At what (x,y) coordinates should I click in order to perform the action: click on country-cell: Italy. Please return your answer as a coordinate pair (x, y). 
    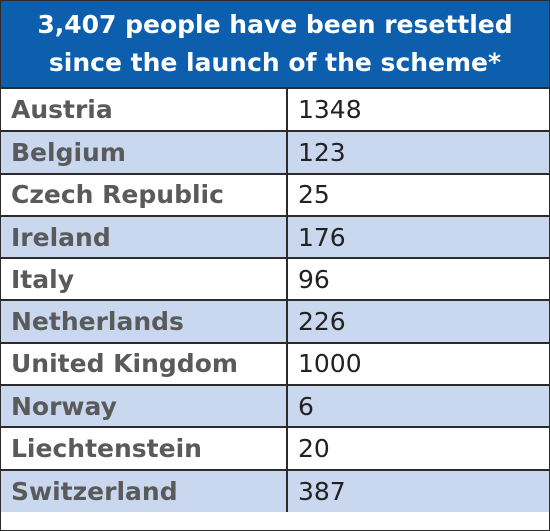
    Looking at the image, I should click on (144, 279).